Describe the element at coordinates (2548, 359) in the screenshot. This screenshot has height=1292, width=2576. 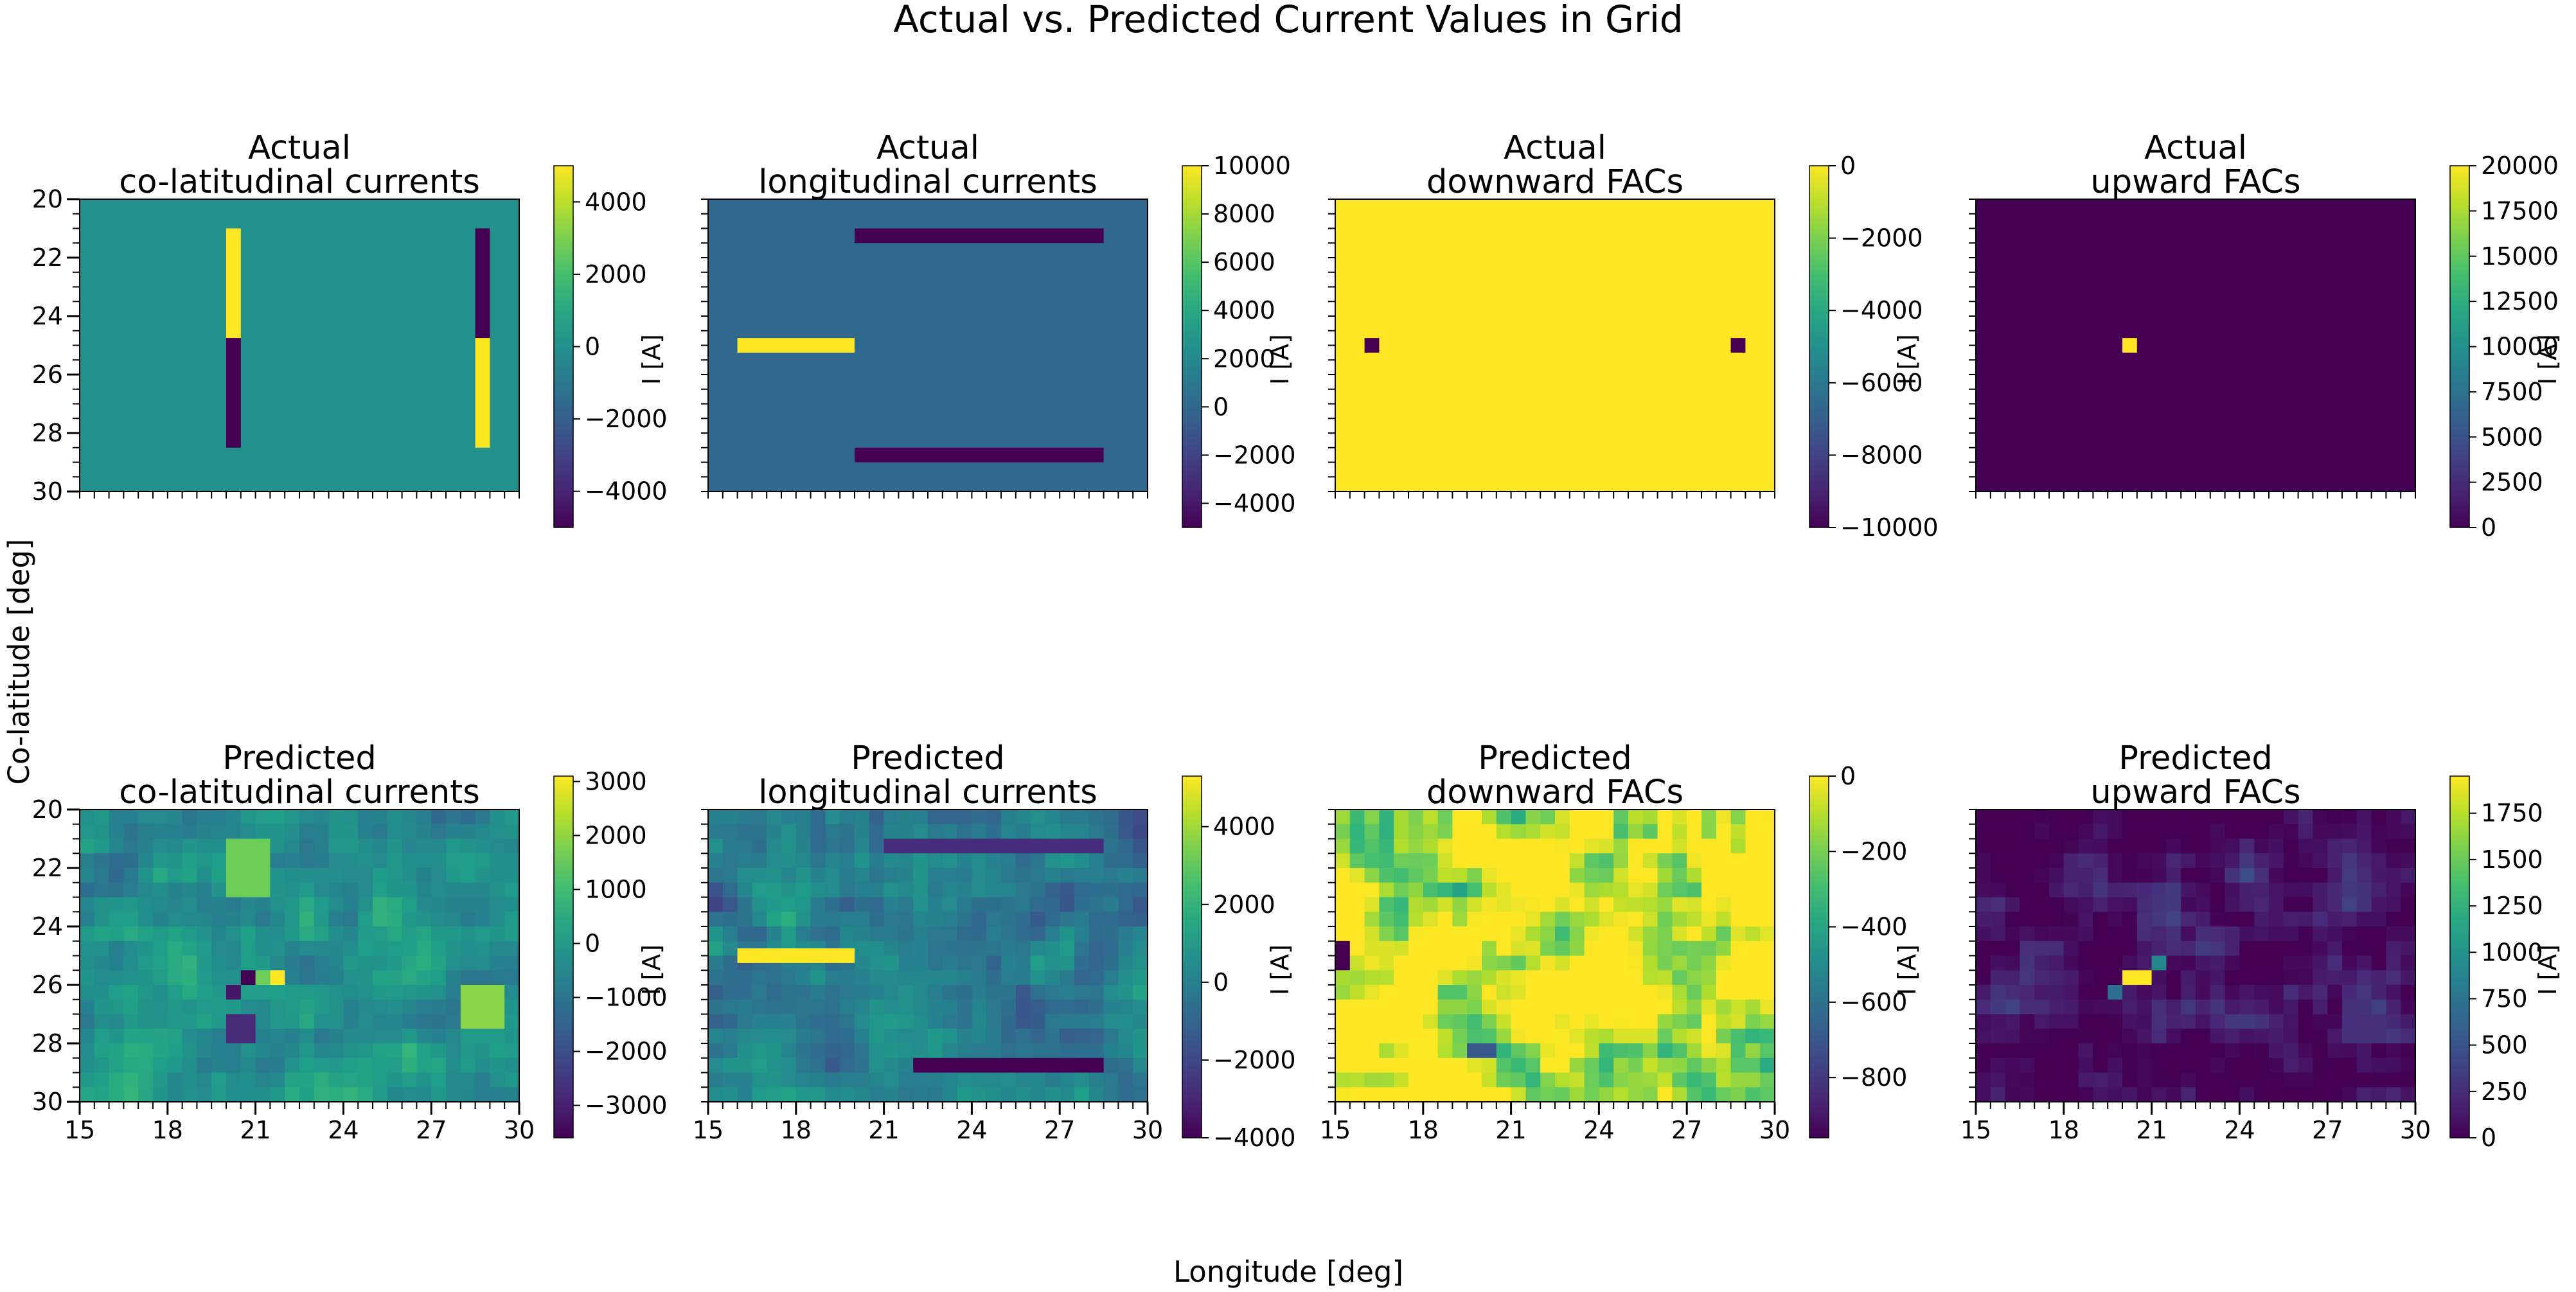
I see `colorbar-label: I [A]` at that location.